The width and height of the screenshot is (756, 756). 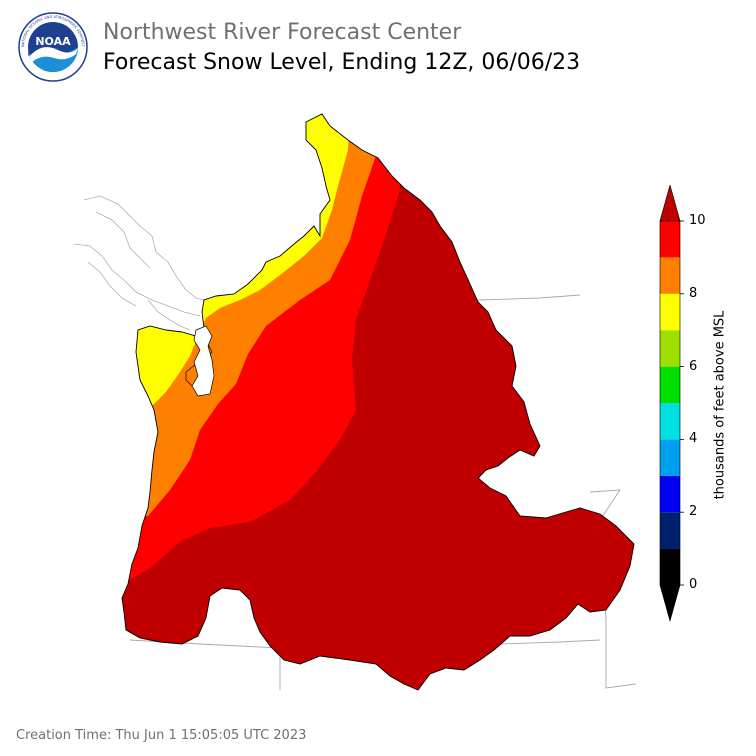 What do you see at coordinates (720, 405) in the screenshot?
I see `colorbar-unit-label: thousands of feet above MSL` at bounding box center [720, 405].